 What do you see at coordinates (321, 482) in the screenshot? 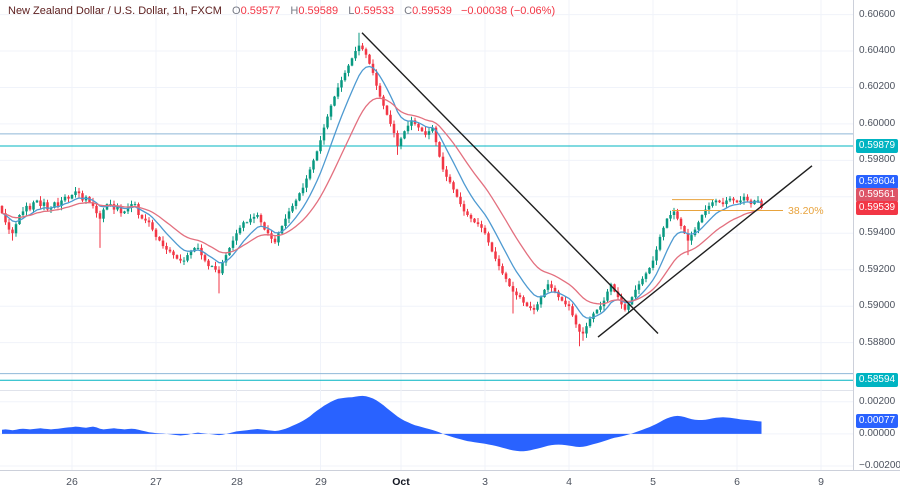
I see `time-tick-label: 29` at bounding box center [321, 482].